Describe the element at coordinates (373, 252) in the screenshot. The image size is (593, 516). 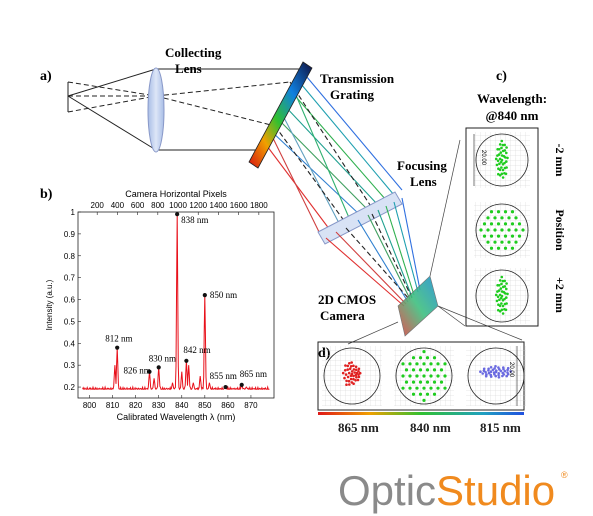
I see `converging-beams` at that location.